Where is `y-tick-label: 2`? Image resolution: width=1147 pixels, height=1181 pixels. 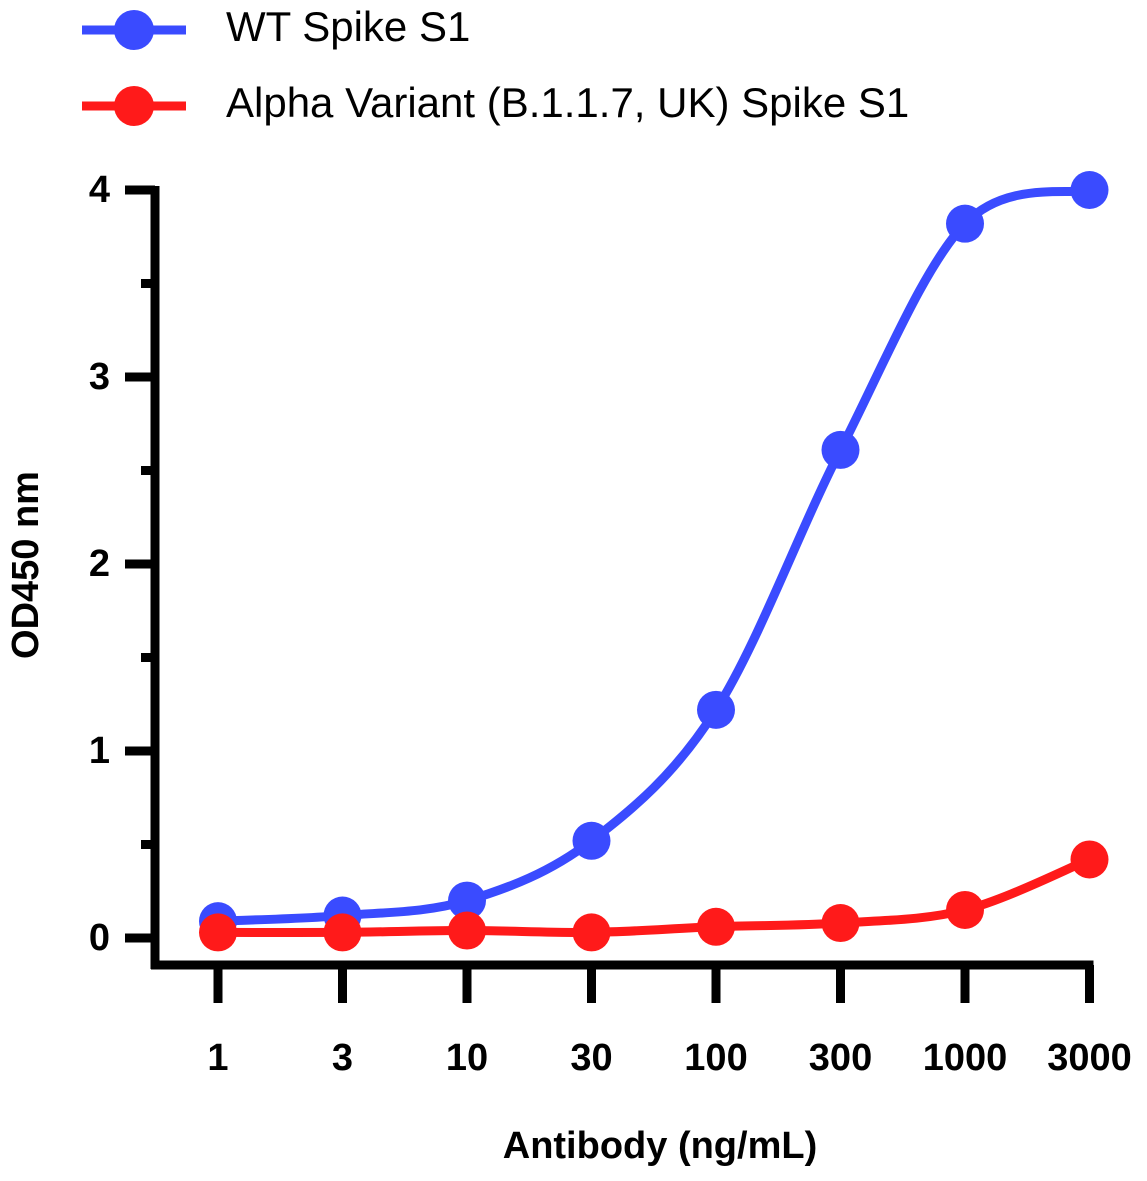
y-tick-label: 2 is located at coordinates (99, 564).